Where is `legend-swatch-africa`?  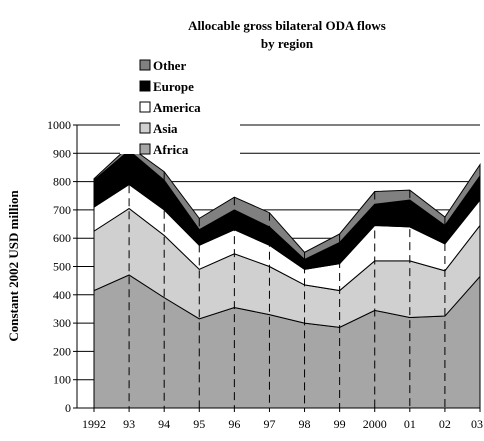
legend-swatch-africa is located at coordinates (145, 149).